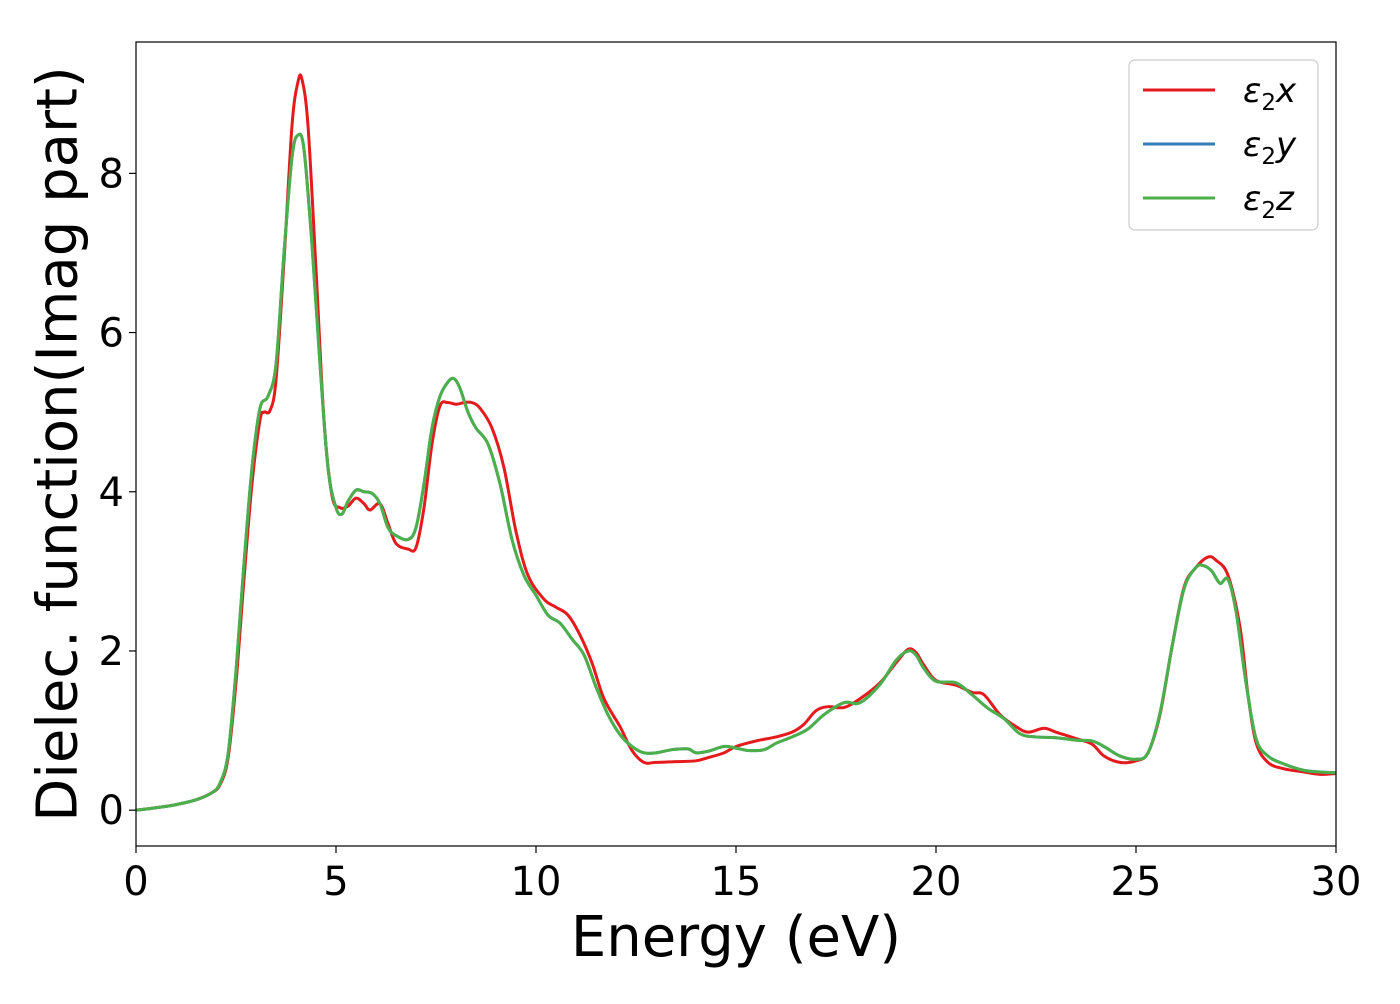 The height and width of the screenshot is (1004, 1400). Describe the element at coordinates (111, 174) in the screenshot. I see `y-tick-label: 8` at that location.